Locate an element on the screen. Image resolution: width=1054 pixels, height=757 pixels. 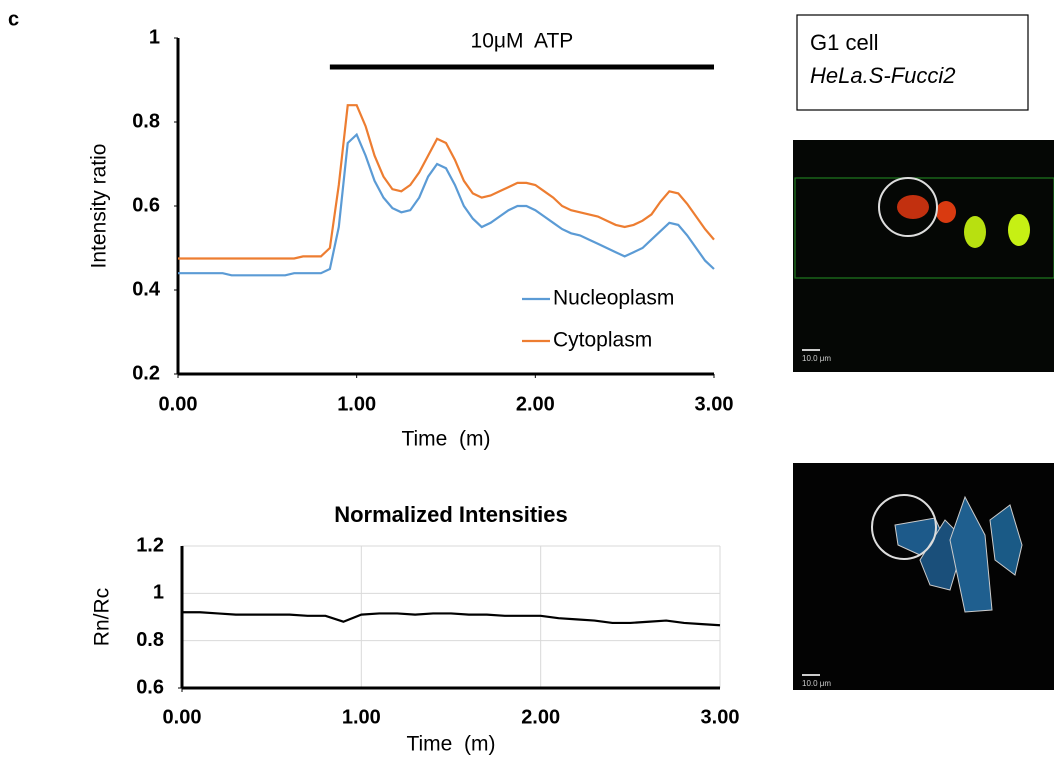
annotation: 10μM ATP is located at coordinates (522, 41).